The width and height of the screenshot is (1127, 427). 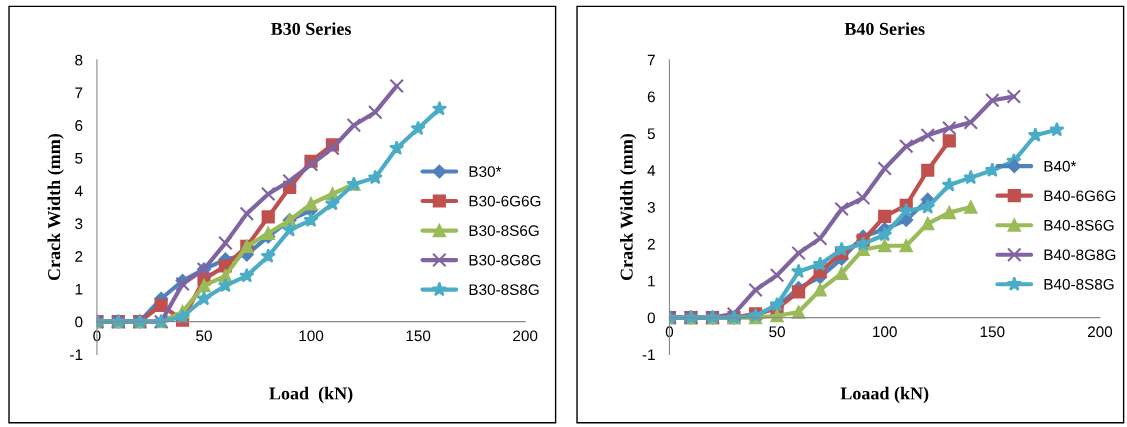 I want to click on x-tick-label: 0, so click(x=97, y=336).